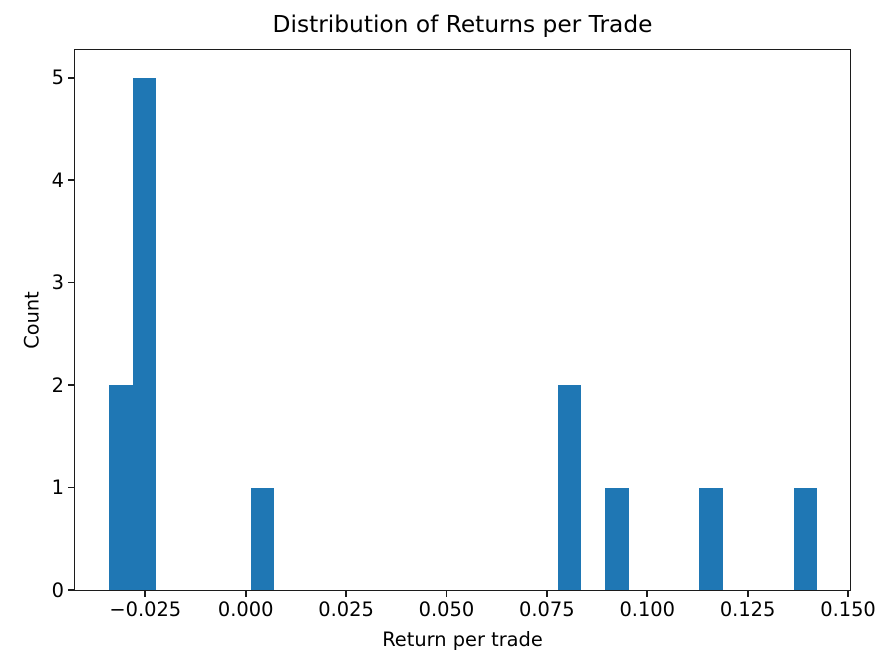 This screenshot has height=672, width=896. Describe the element at coordinates (57, 488) in the screenshot. I see `y-tick-label: 1` at that location.